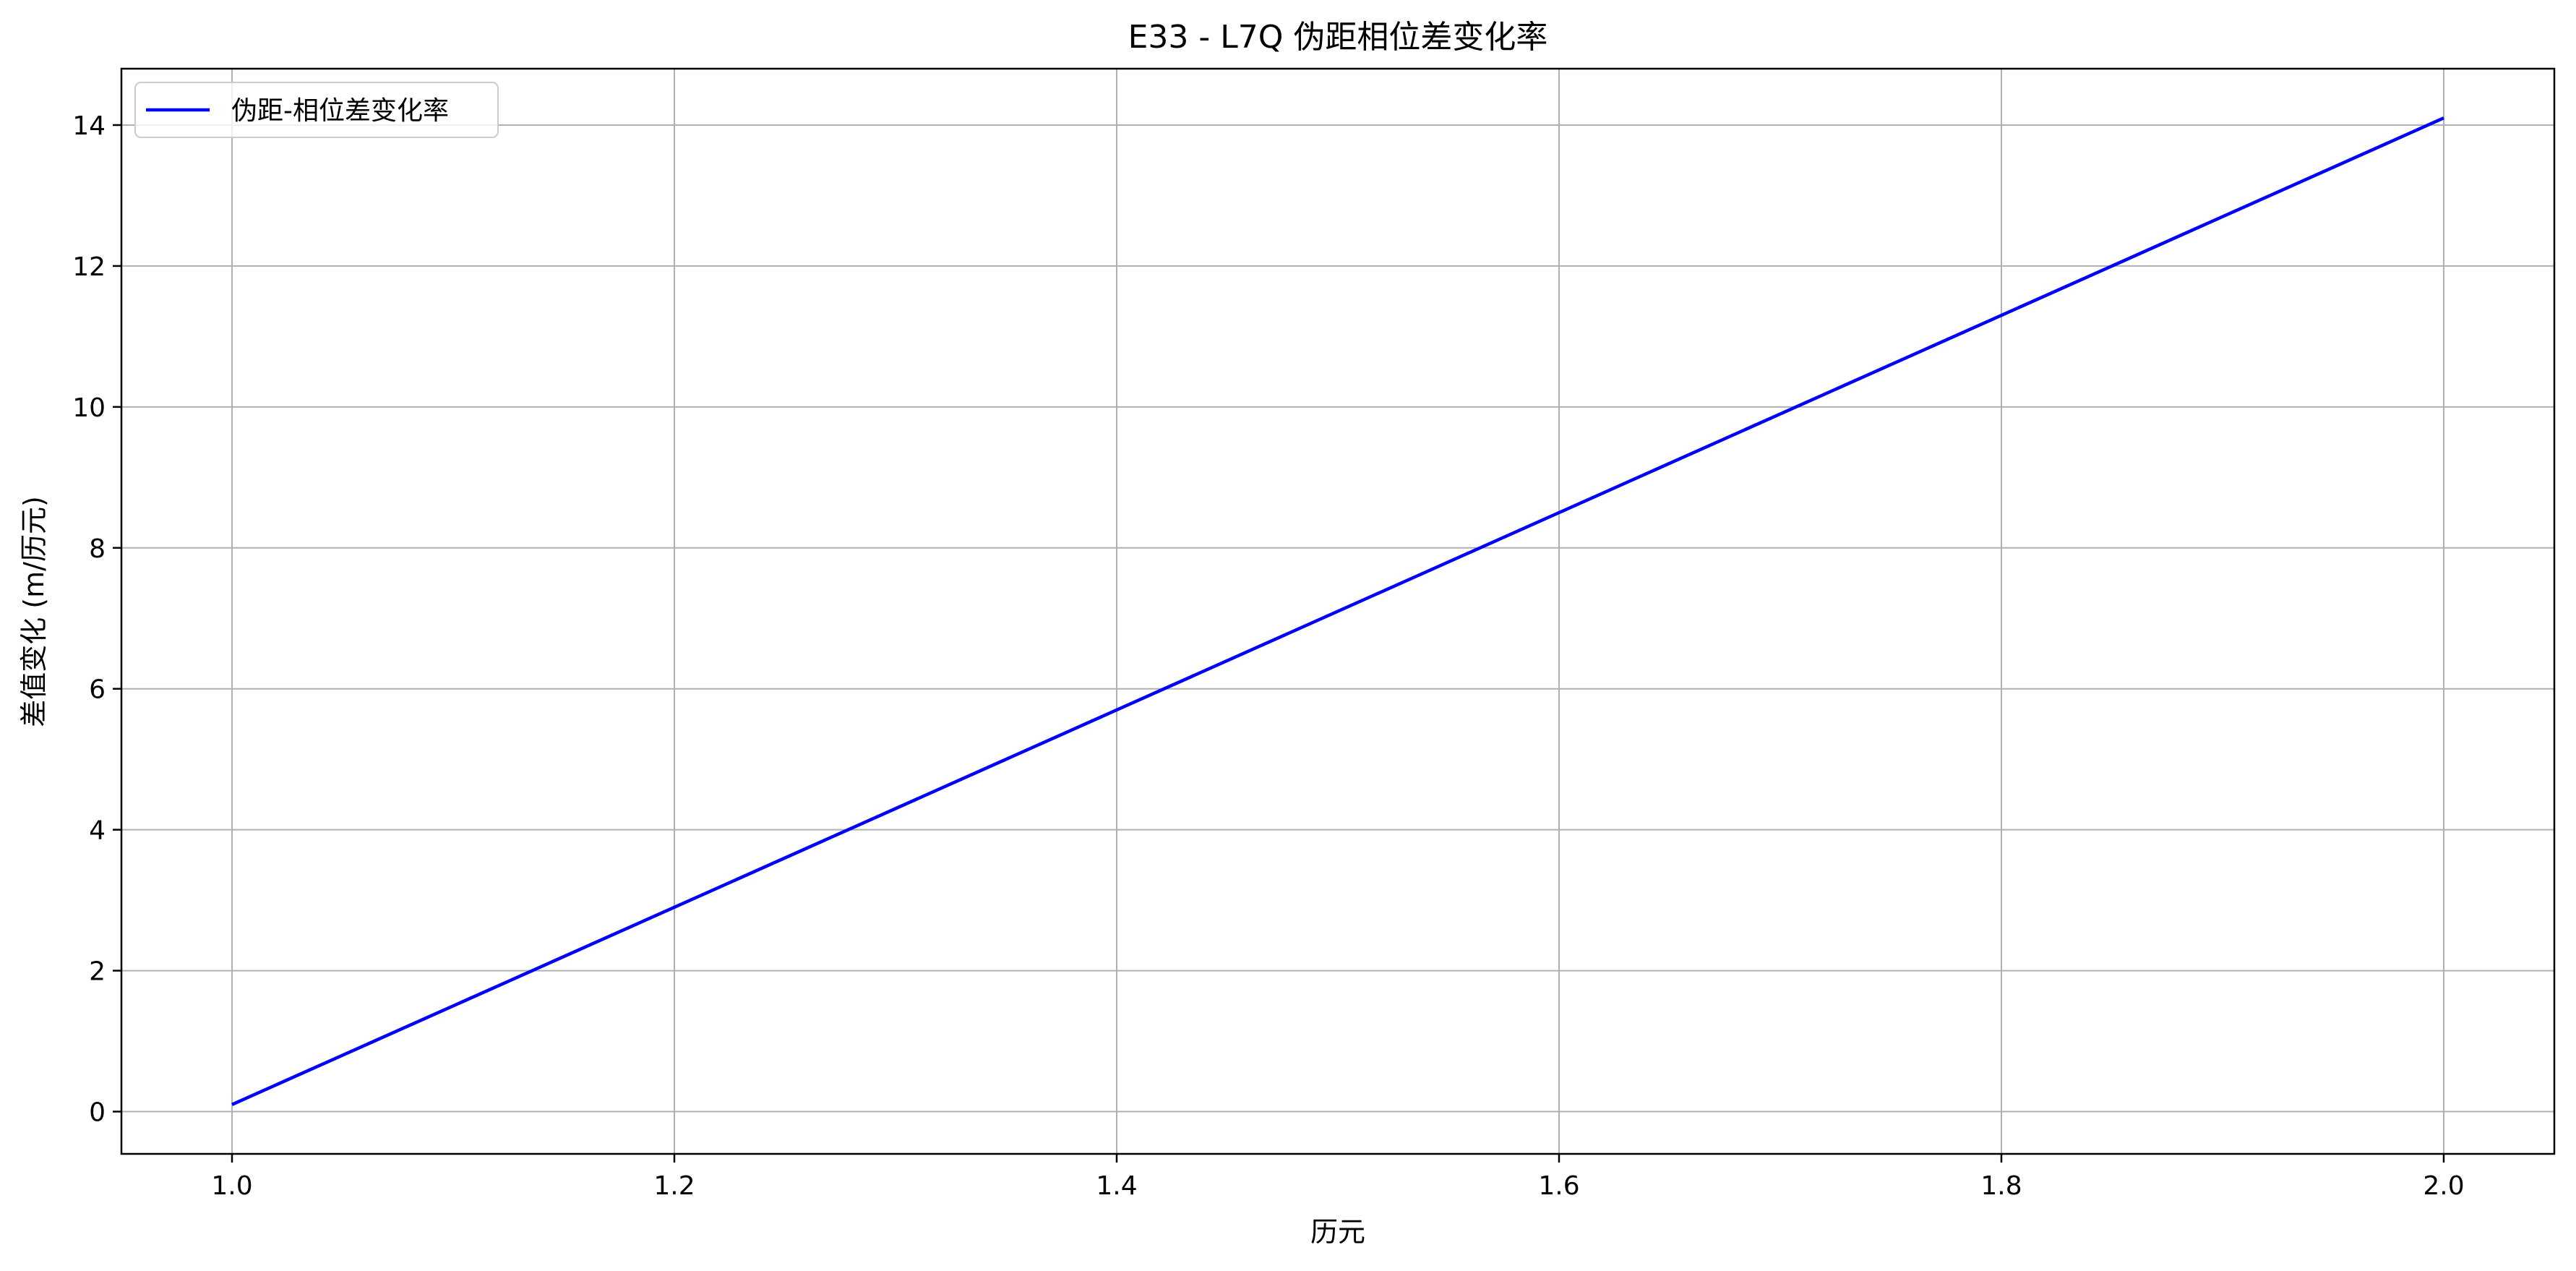 The image size is (2576, 1271). Describe the element at coordinates (98, 549) in the screenshot. I see `y-tick-label: 8` at that location.